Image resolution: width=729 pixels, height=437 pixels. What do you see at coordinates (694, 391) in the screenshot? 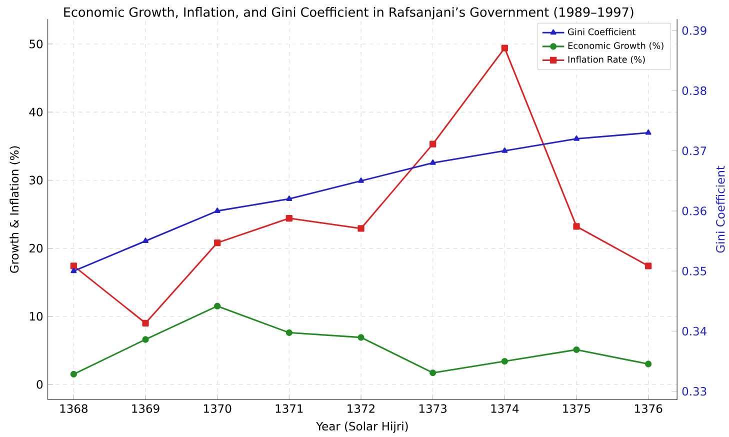
I see `y2-tick-label: 0.33` at bounding box center [694, 391].